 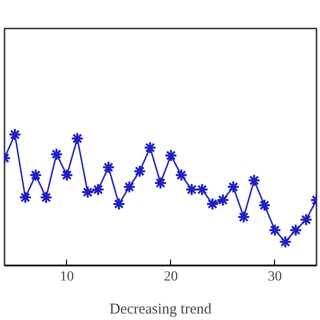 What do you see at coordinates (171, 277) in the screenshot?
I see `x-tick-label: 20` at bounding box center [171, 277].